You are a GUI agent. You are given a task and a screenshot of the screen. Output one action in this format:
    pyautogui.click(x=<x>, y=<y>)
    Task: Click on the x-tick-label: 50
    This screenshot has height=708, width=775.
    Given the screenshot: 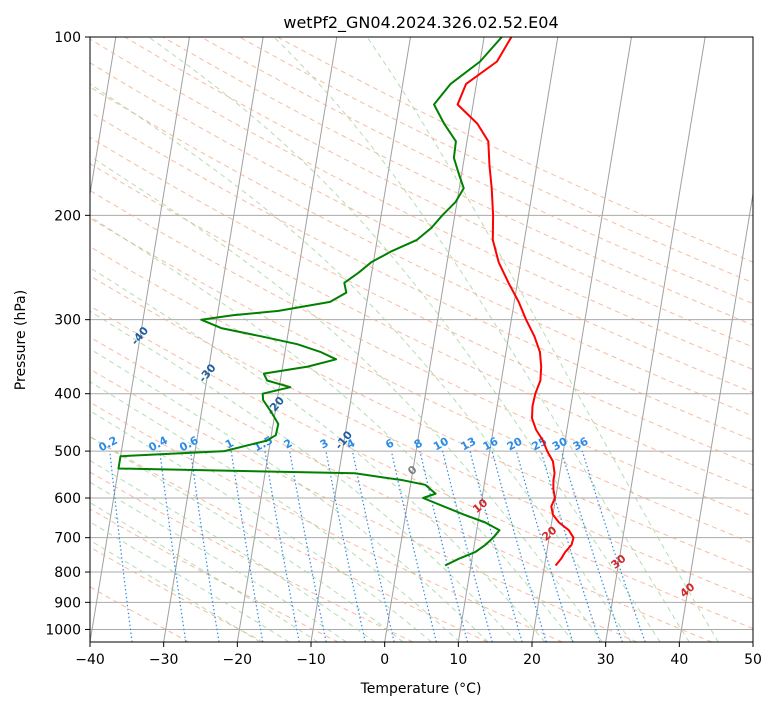 What is the action you would take?
    pyautogui.click(x=753, y=660)
    